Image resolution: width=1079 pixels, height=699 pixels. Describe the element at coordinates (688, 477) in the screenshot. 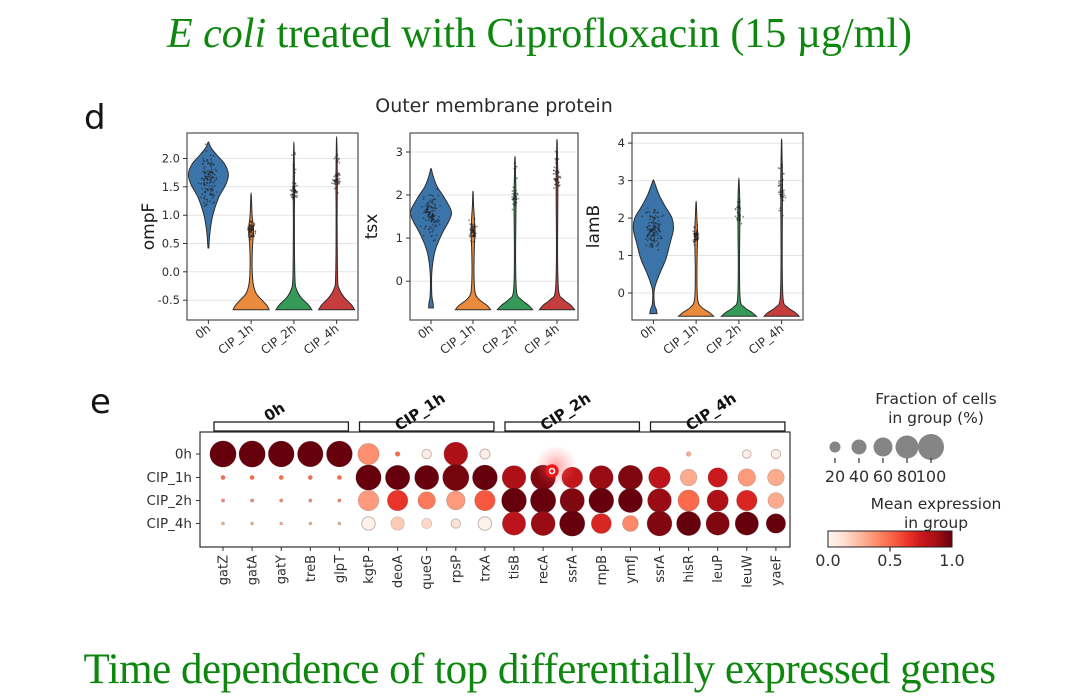

I see `dot-CIP_1h-hisR` at that location.